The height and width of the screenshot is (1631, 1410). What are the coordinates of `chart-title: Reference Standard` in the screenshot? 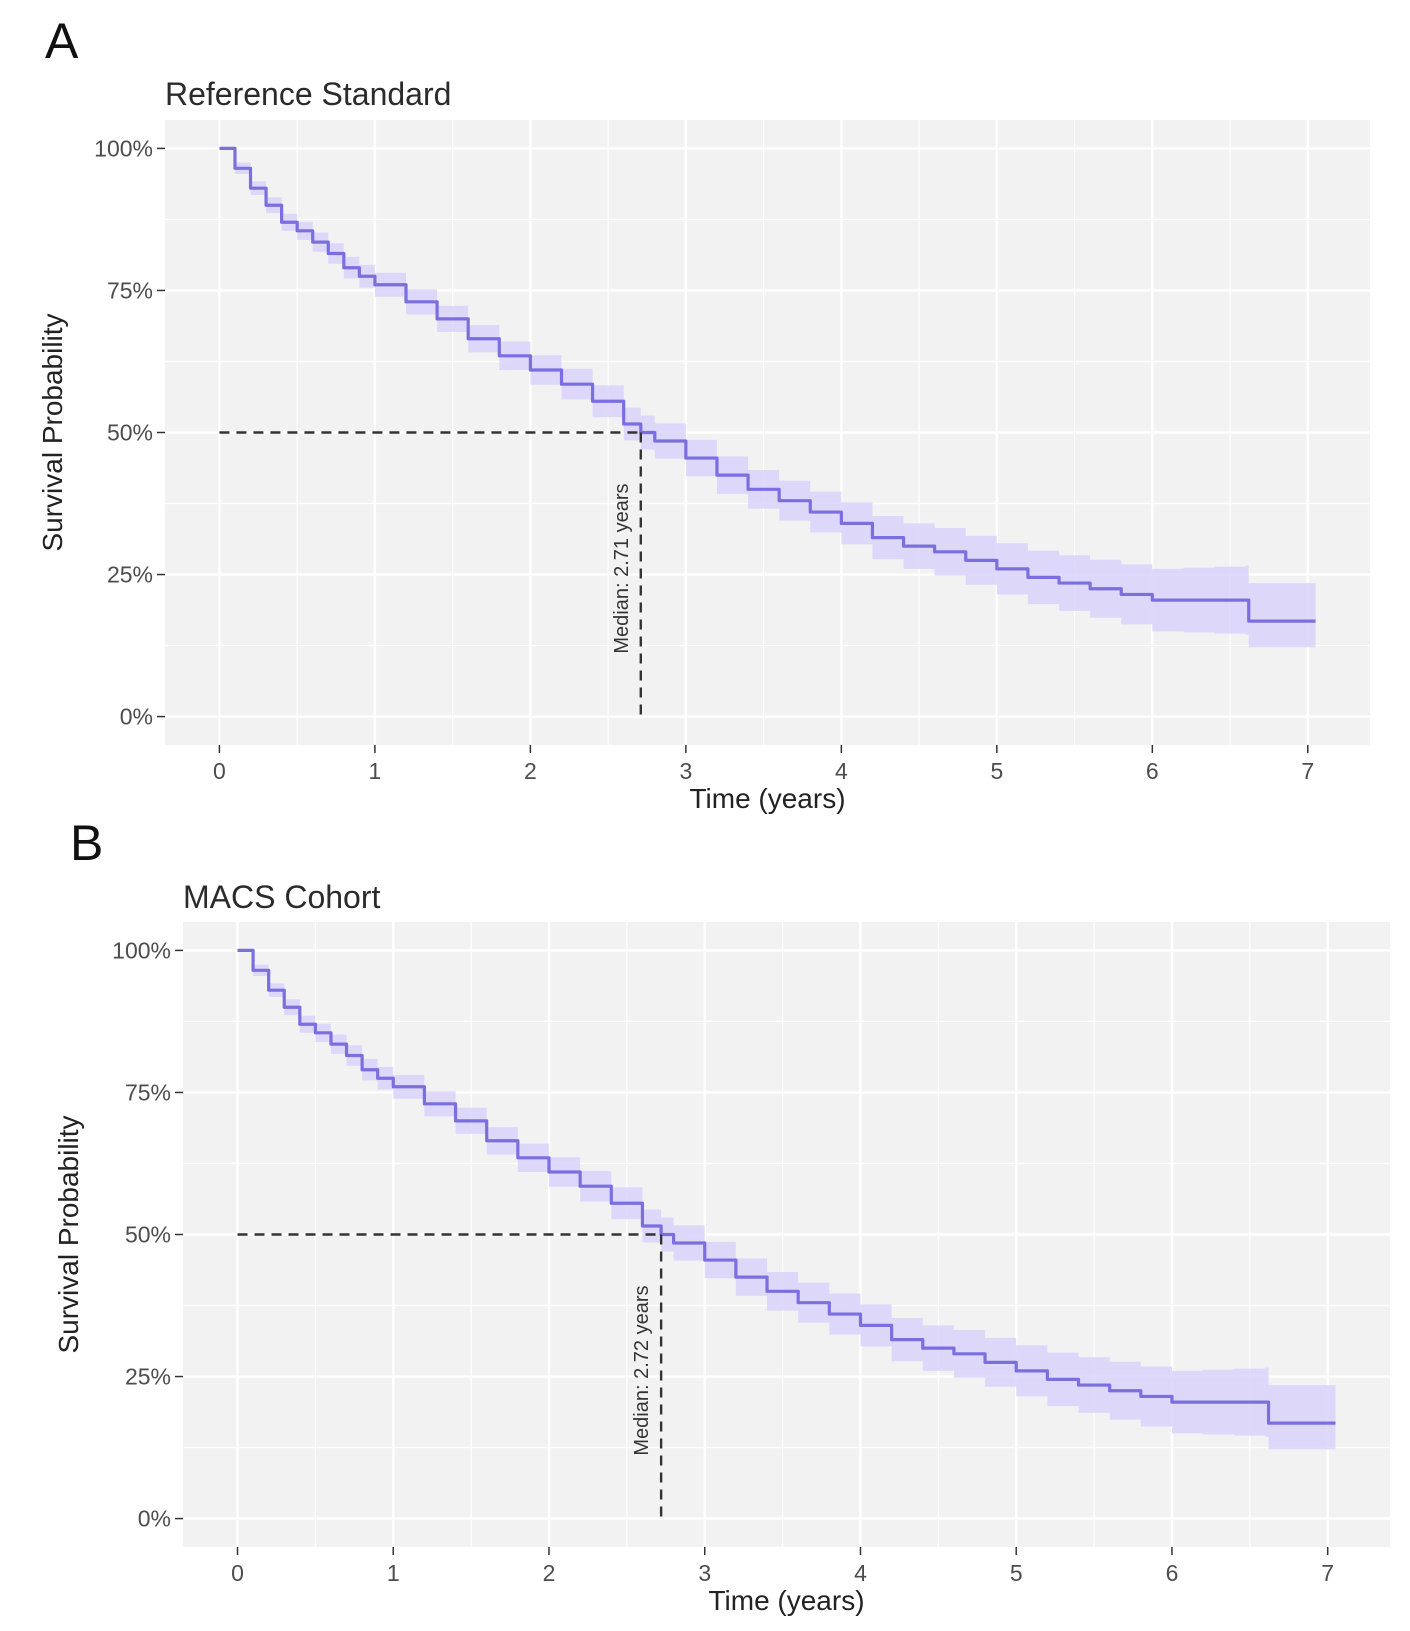 It's located at (308, 94).